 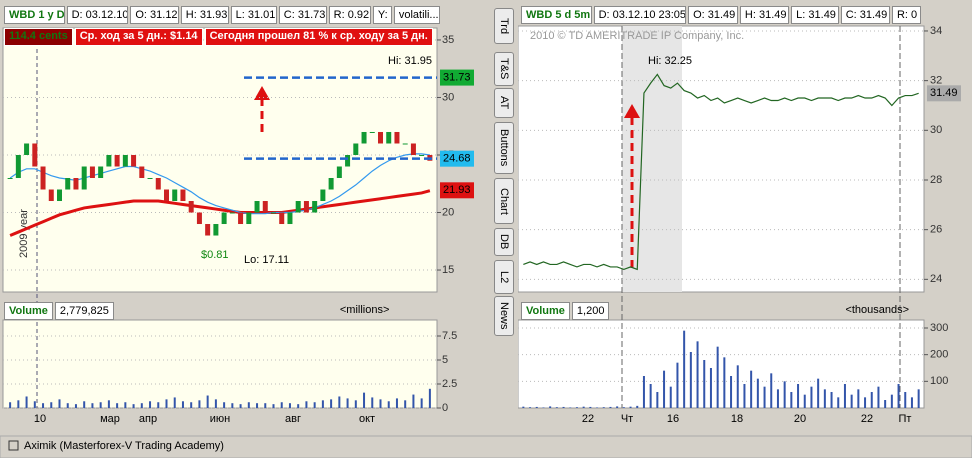 I want to click on y-tick-label: 2.5, so click(x=449, y=384).